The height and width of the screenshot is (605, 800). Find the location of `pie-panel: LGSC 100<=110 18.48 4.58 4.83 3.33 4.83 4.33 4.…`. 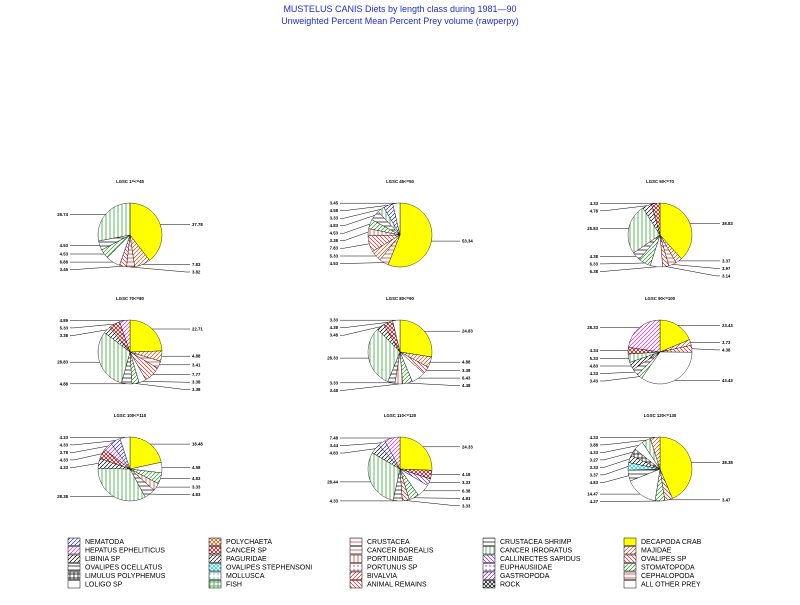

pie-panel: LGSC 100<=110 18.48 4.58 4.83 3.33 4.83 4.33 4.… is located at coordinates (130, 457).